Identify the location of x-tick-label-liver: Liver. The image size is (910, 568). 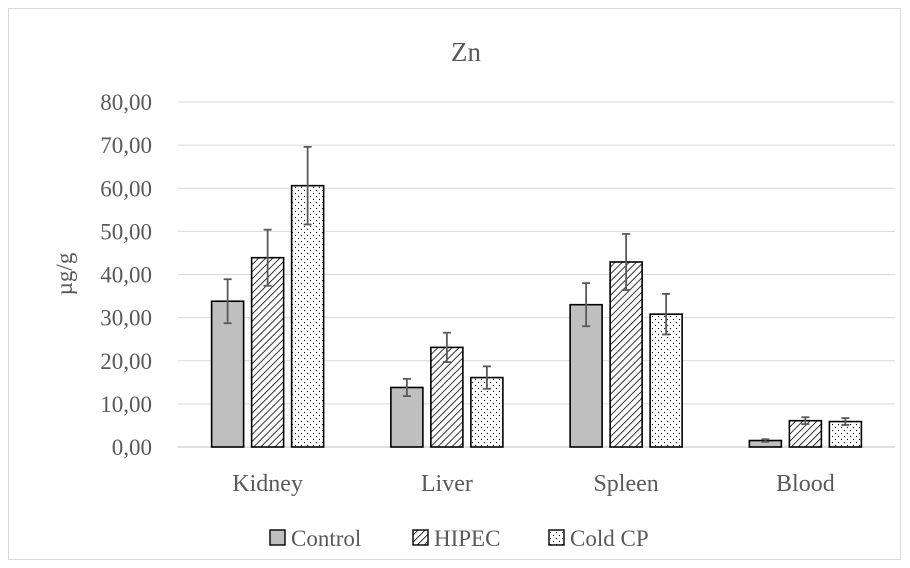
(447, 484).